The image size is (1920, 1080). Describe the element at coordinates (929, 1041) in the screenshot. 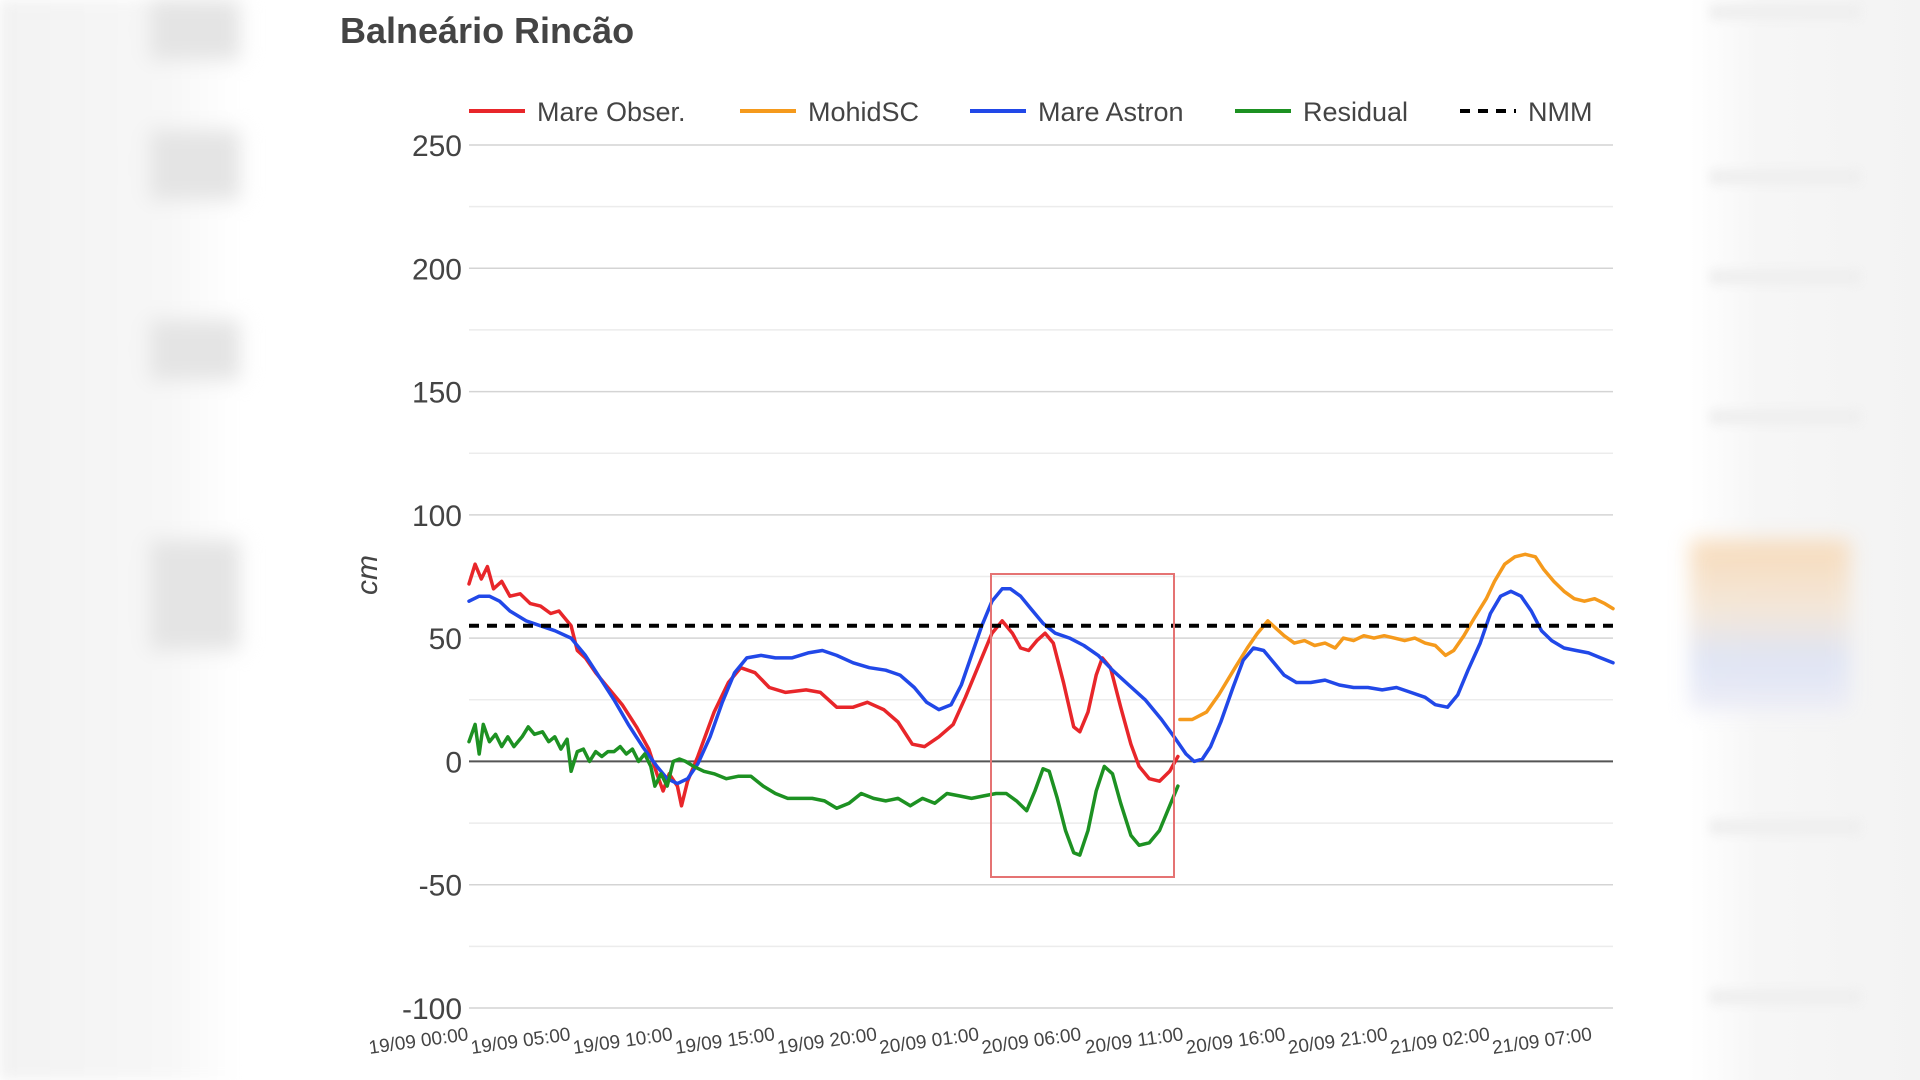

I see `x-tick-label: 20/09 01:00` at that location.